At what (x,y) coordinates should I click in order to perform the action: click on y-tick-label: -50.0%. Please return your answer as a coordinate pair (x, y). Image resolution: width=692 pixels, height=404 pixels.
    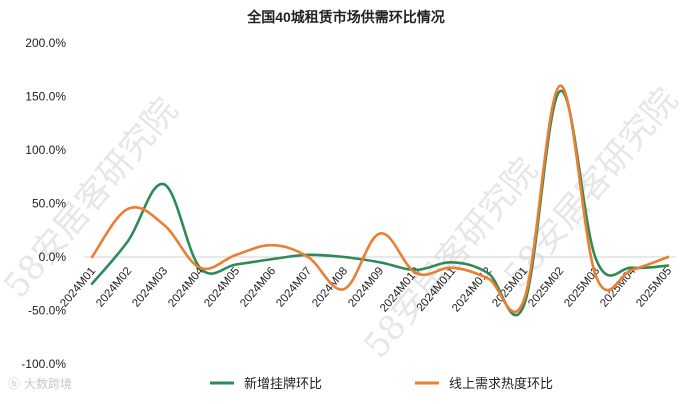
    Looking at the image, I should click on (47, 311).